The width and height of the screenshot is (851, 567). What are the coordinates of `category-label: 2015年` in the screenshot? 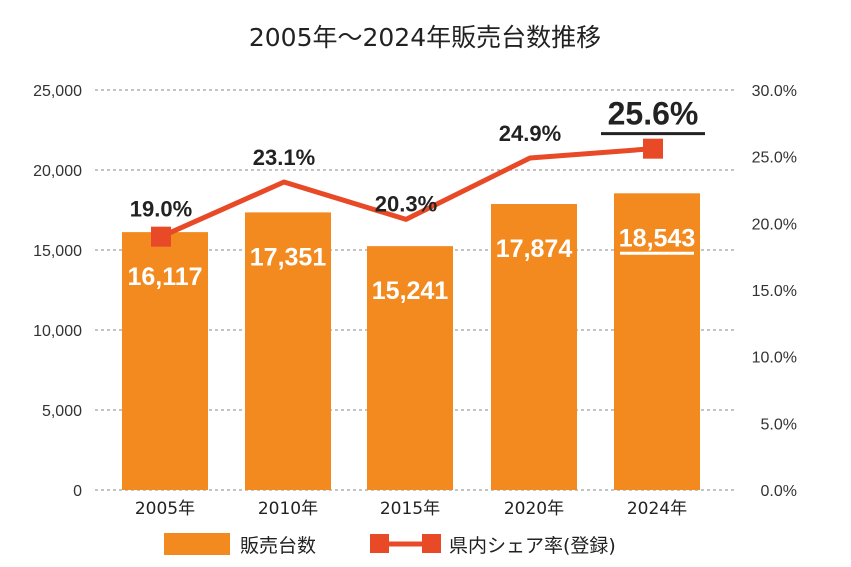 It's located at (410, 509).